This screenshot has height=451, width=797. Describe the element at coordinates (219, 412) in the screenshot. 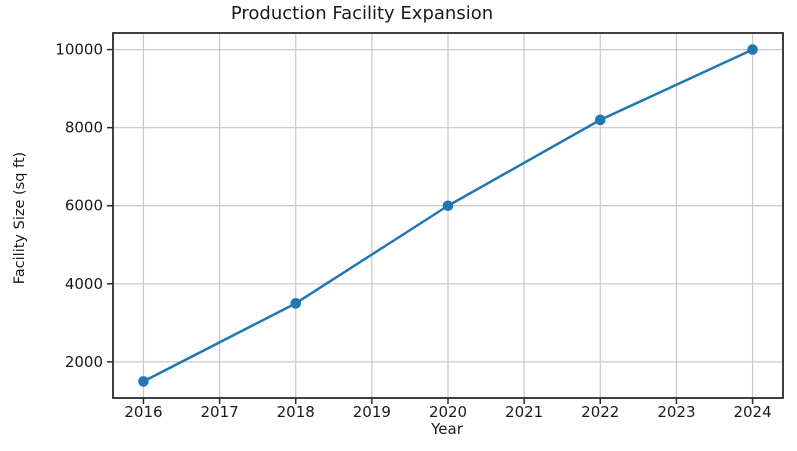

I see `x-tick-label: 2017` at that location.